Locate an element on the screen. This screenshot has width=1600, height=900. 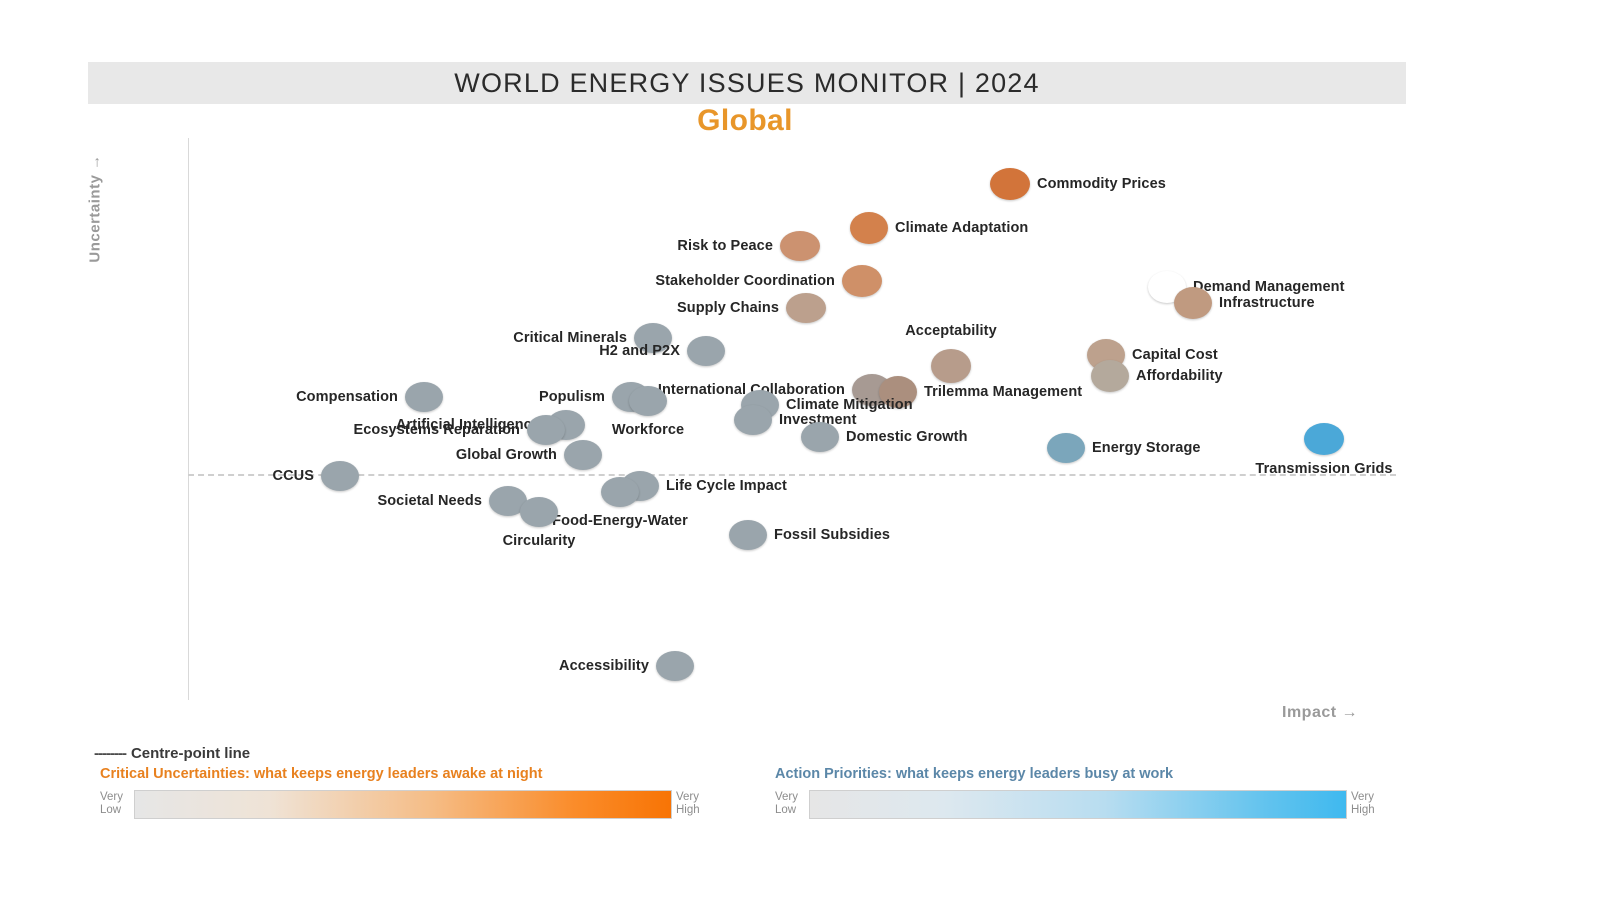
action-scale-low-caption: Very Low is located at coordinates (792, 804).